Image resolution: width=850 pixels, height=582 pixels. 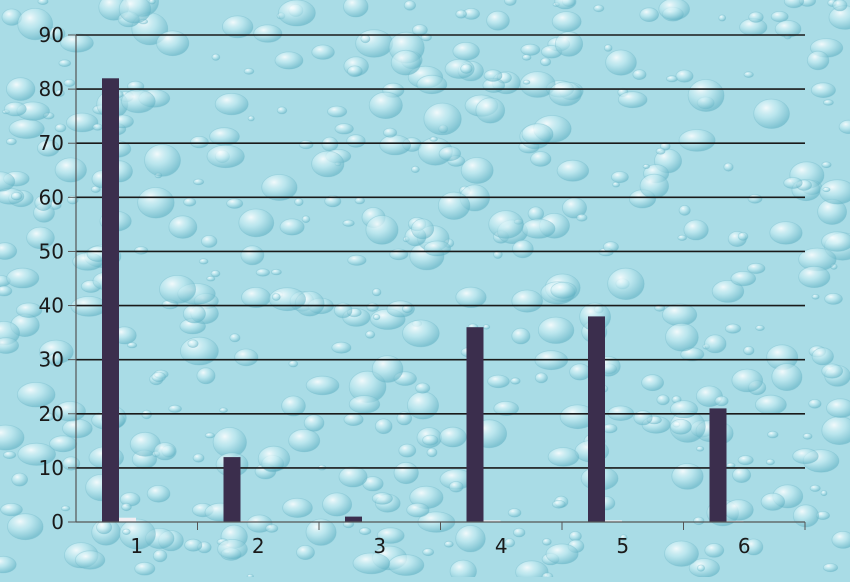 I want to click on x-tick-label: 2, so click(x=258, y=546).